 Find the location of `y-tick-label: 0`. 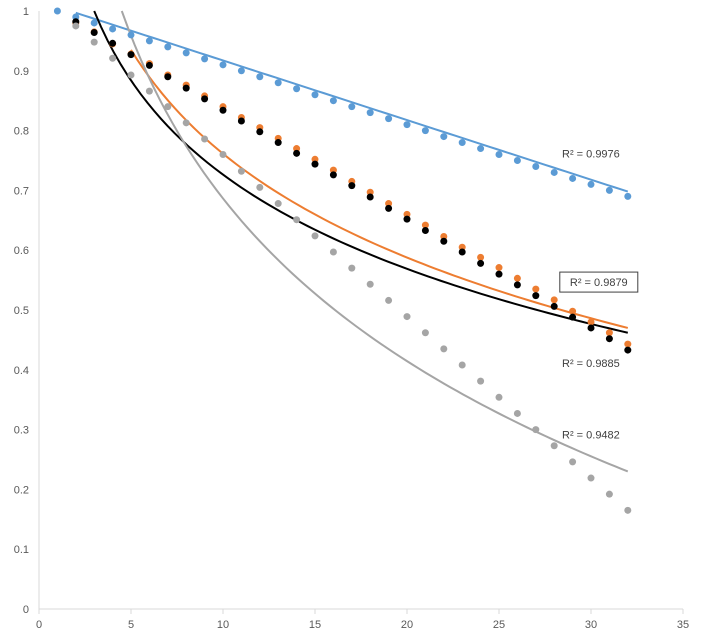

y-tick-label: 0 is located at coordinates (26, 610).